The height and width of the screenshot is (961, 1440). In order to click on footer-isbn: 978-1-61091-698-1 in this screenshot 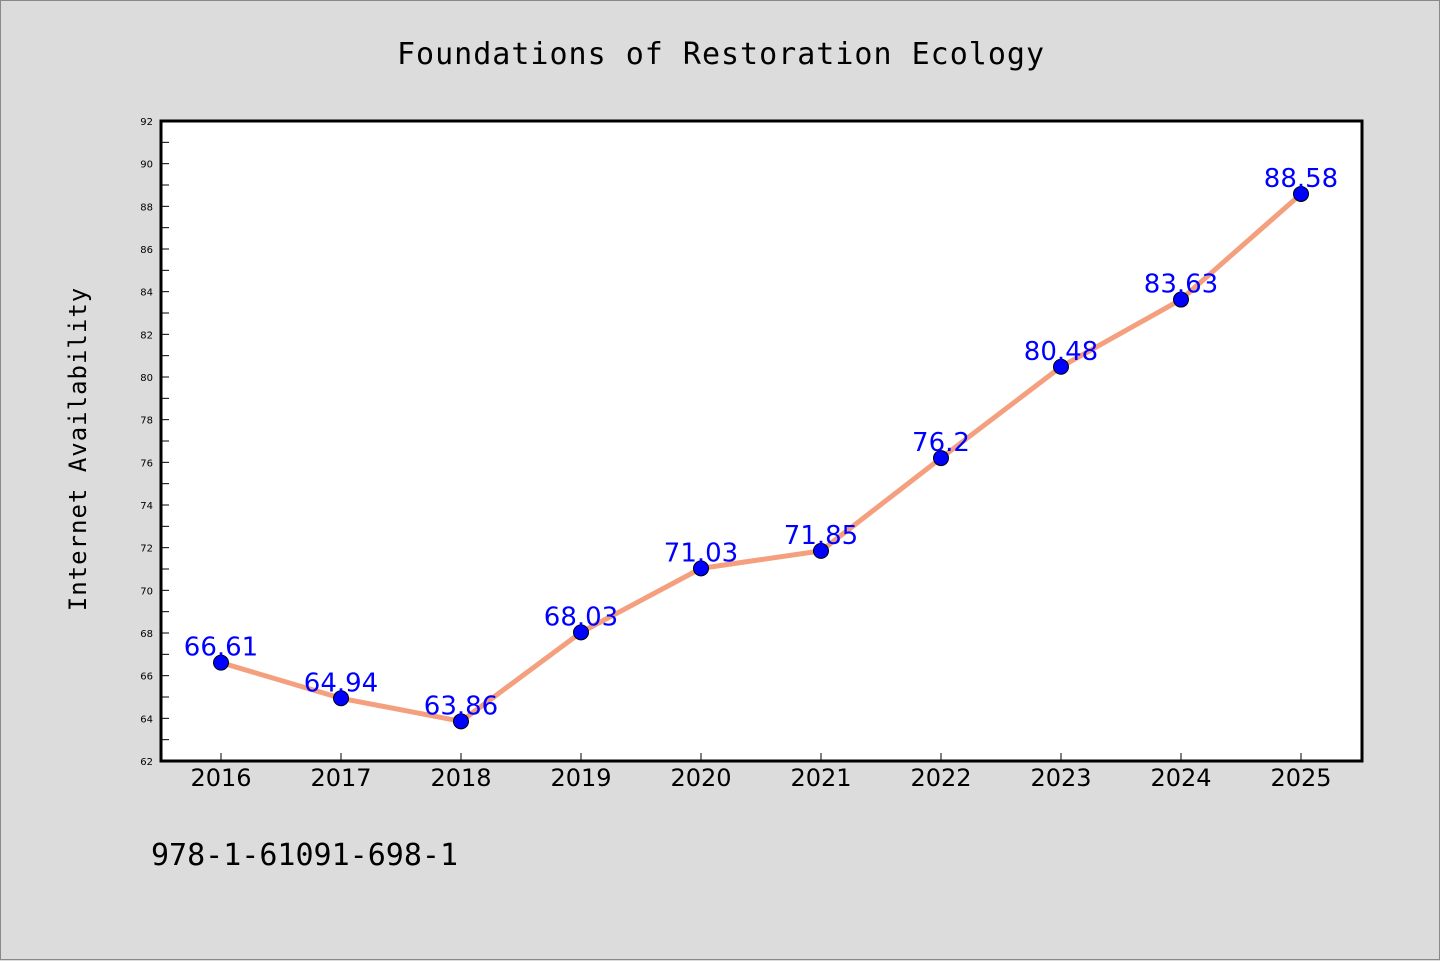, I will do `click(304, 855)`.